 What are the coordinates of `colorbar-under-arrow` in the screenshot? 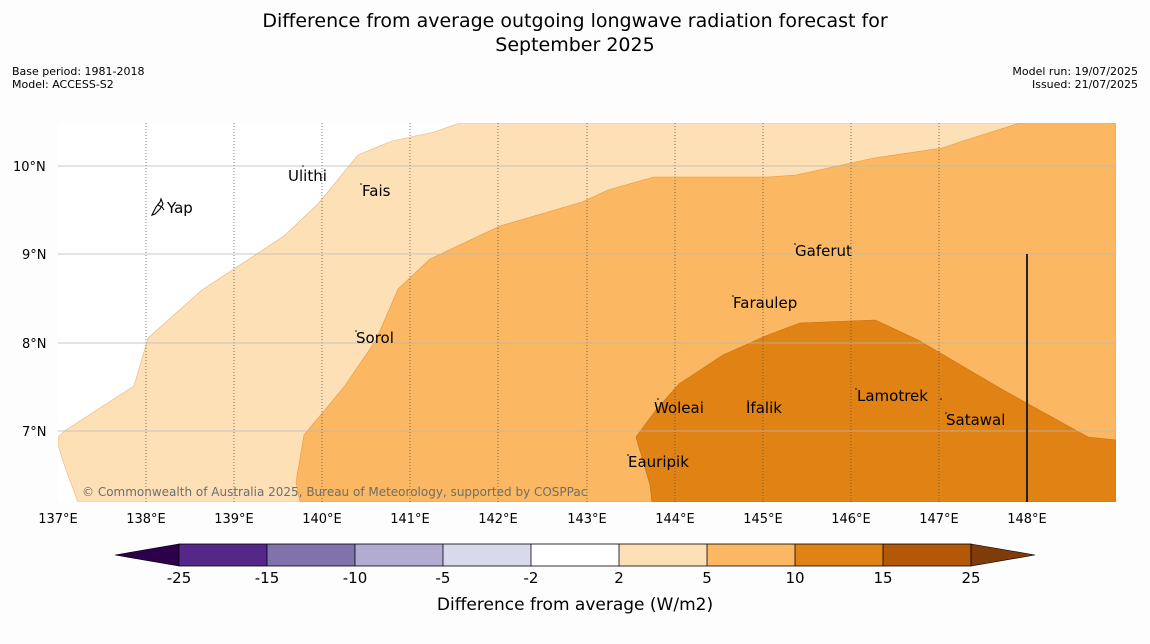 It's located at (147, 555).